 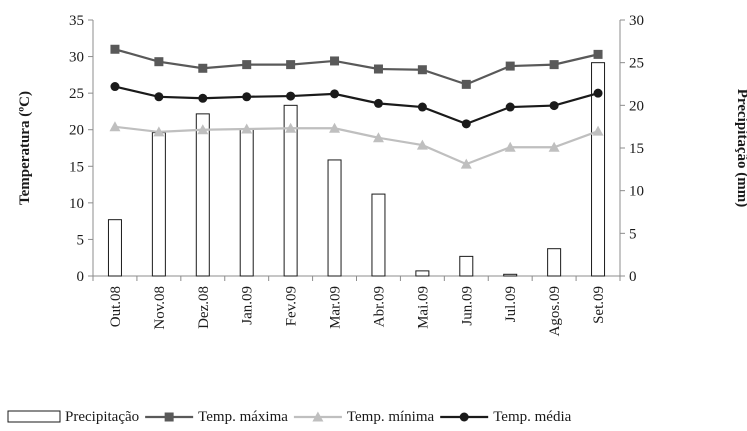 I want to click on x-tick-label: Jan.09, so click(x=248, y=305).